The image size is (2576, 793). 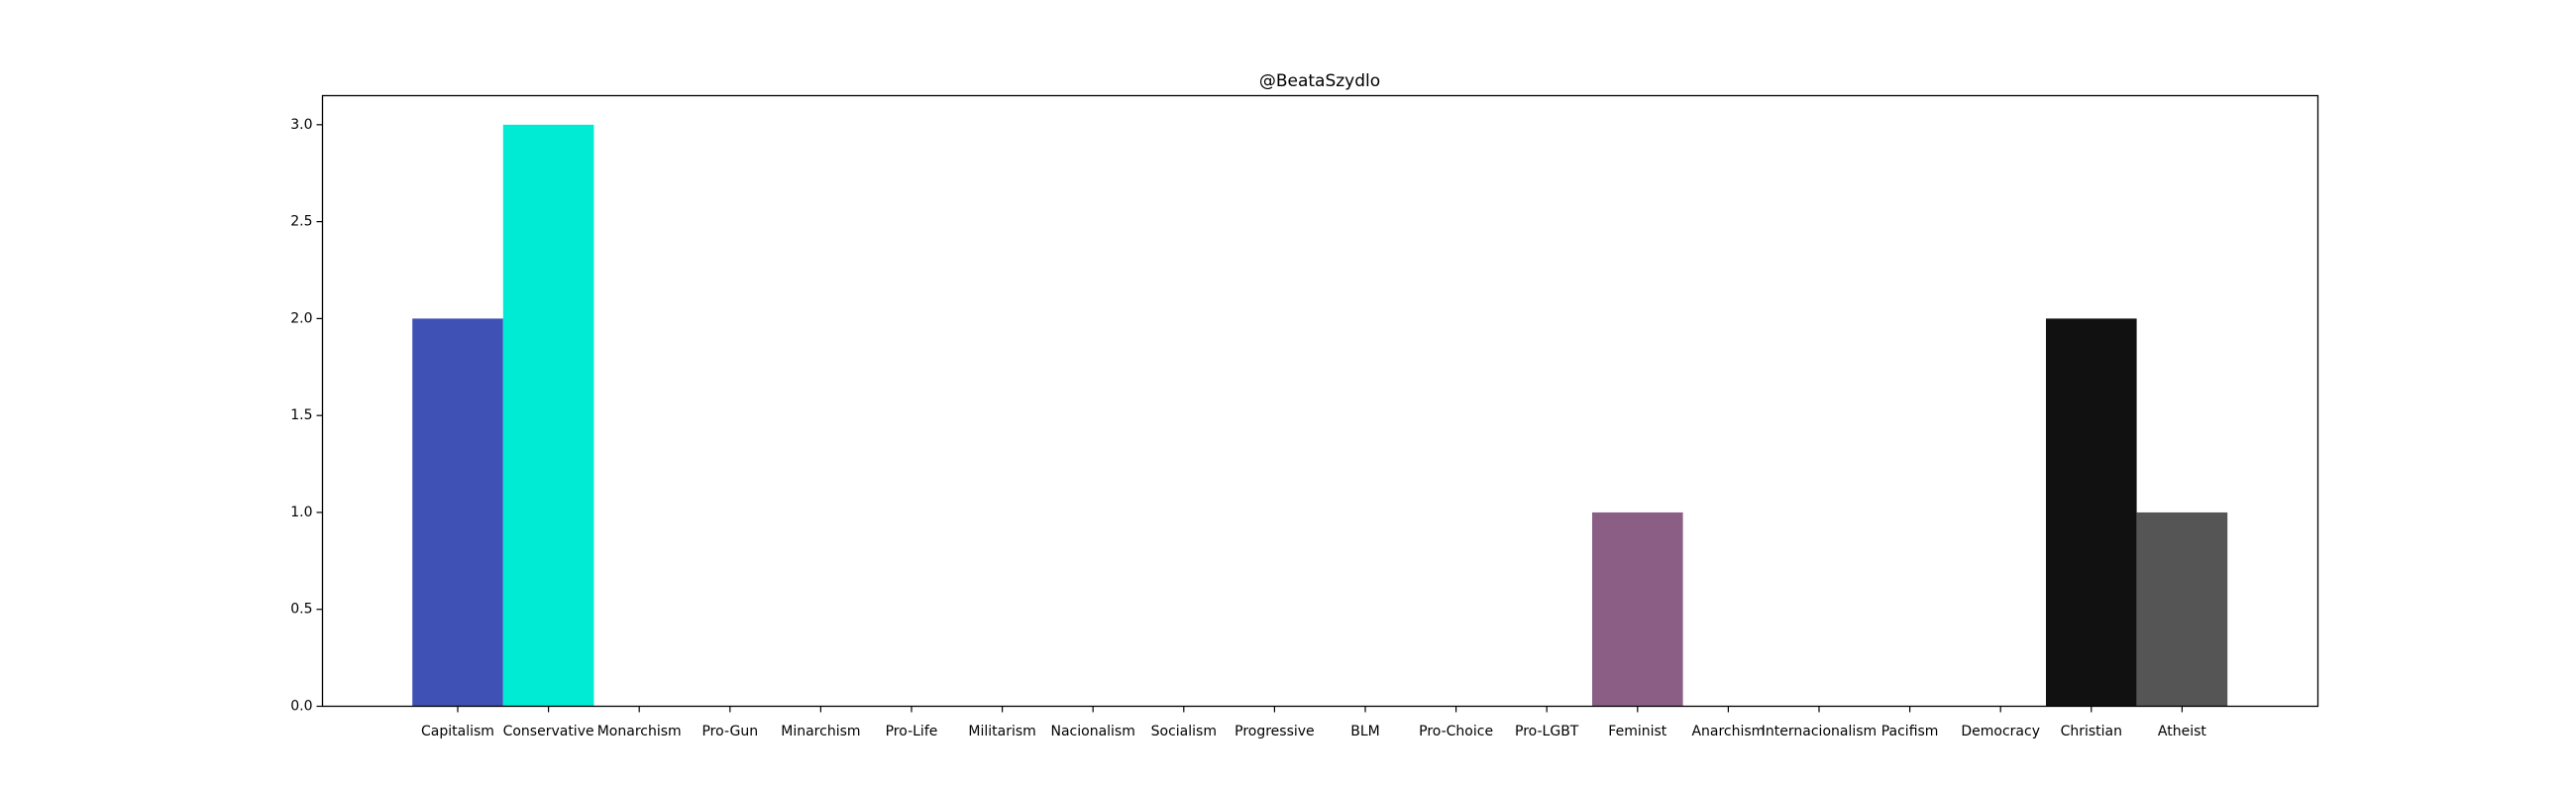 What do you see at coordinates (548, 731) in the screenshot?
I see `x-tick-label: Conservative` at bounding box center [548, 731].